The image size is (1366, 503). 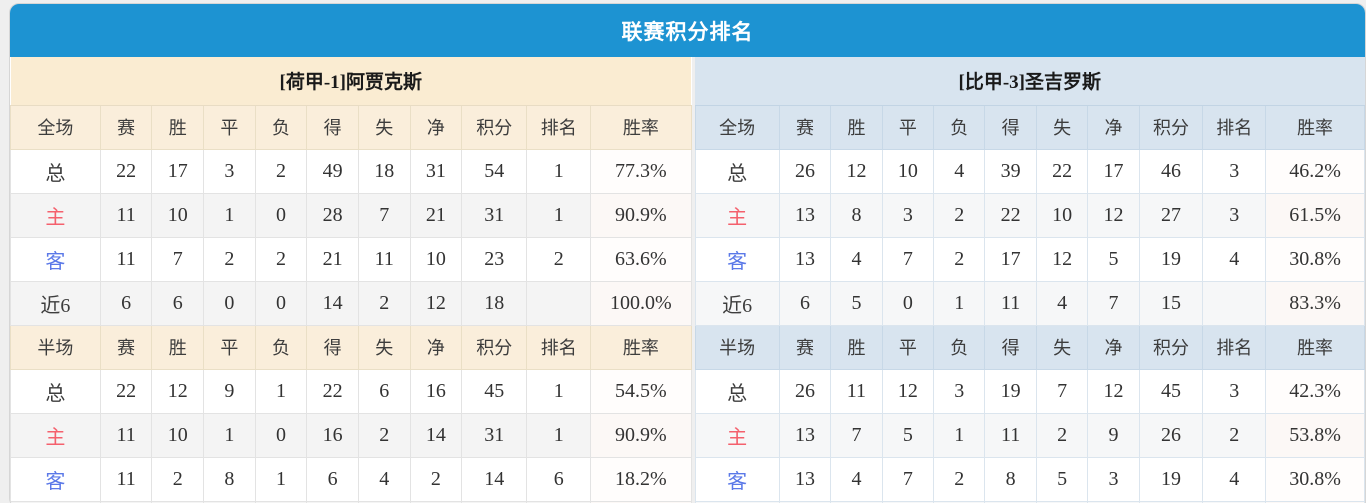 What do you see at coordinates (229, 127) in the screenshot?
I see `column-header-draw: 平` at bounding box center [229, 127].